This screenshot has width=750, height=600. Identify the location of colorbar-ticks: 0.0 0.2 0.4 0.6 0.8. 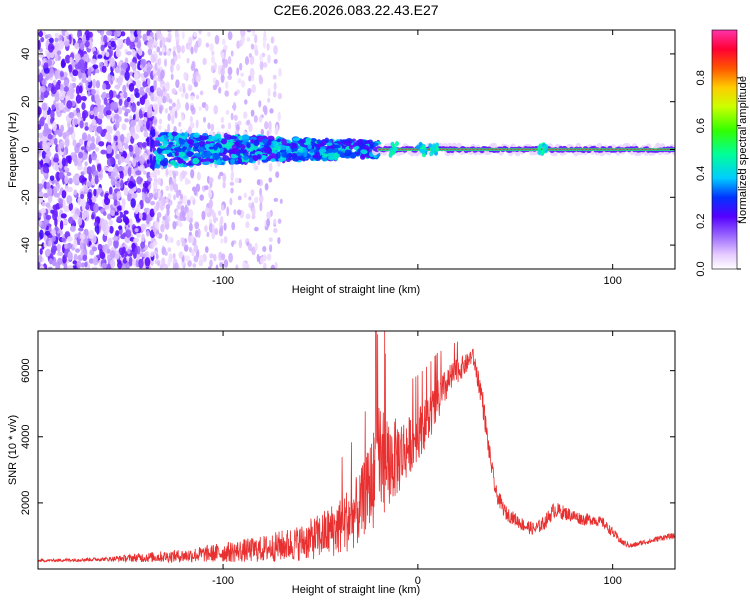
(718, 173).